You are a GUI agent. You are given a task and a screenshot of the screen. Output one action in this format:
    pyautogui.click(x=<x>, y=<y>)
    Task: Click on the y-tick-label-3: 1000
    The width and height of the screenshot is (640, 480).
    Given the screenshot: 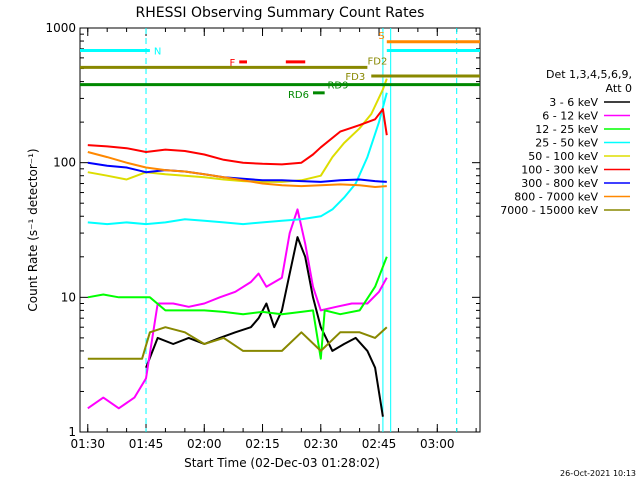 What is the action you would take?
    pyautogui.click(x=60, y=28)
    